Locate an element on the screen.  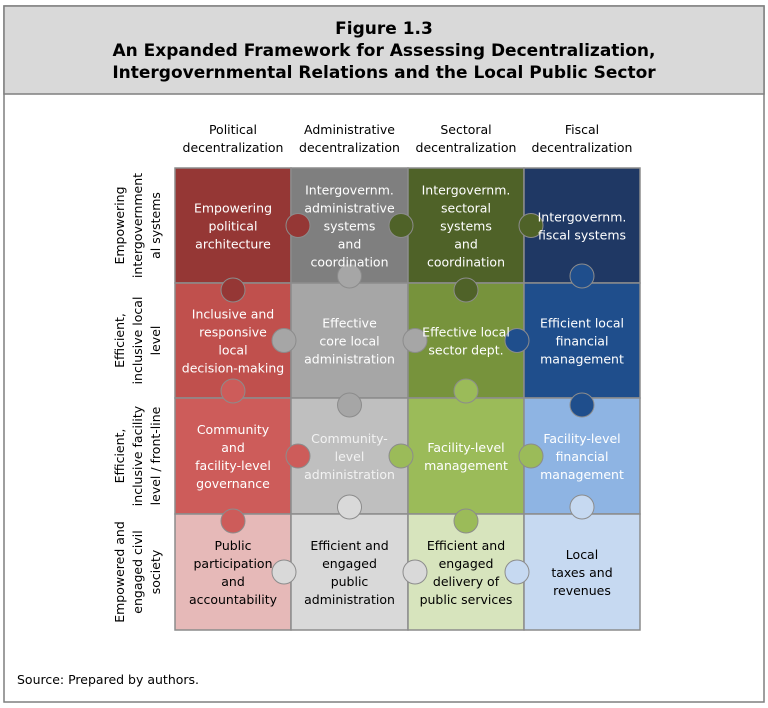
row-header-line: inclusive facility is located at coordinates (137, 455).